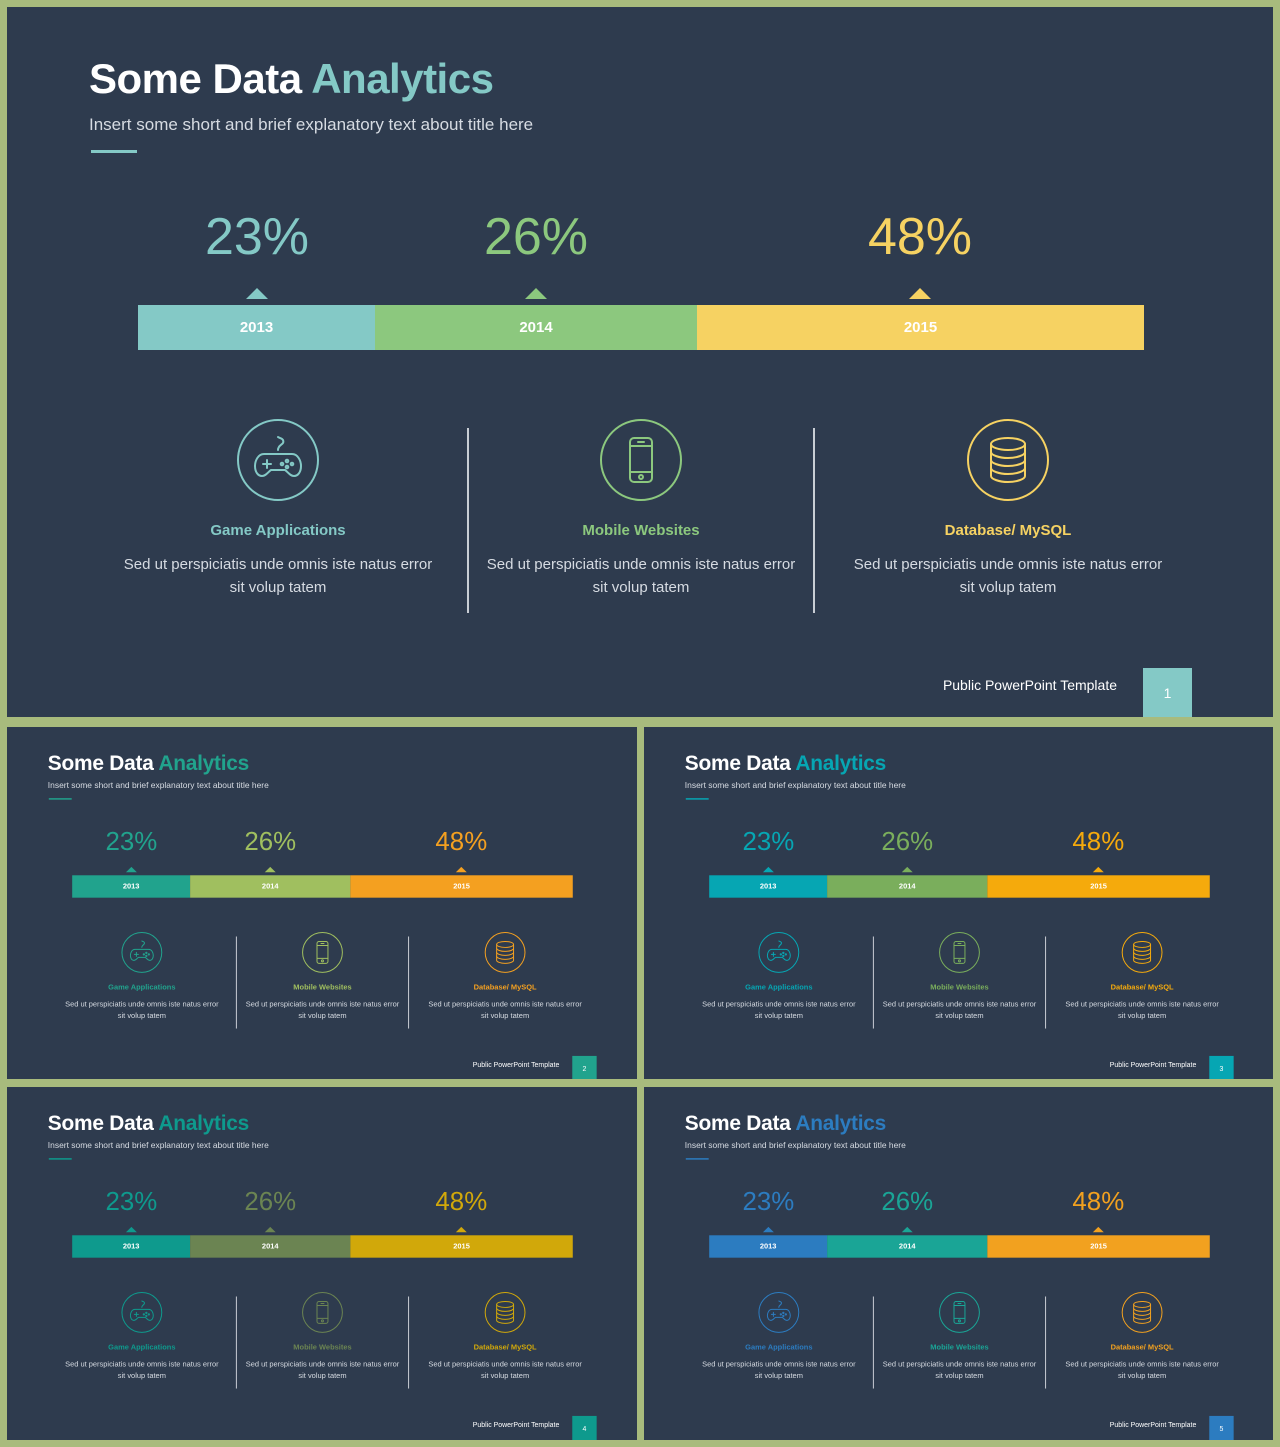 This screenshot has width=1280, height=1447. What do you see at coordinates (584, 1428) in the screenshot?
I see `page-number-label: 4` at bounding box center [584, 1428].